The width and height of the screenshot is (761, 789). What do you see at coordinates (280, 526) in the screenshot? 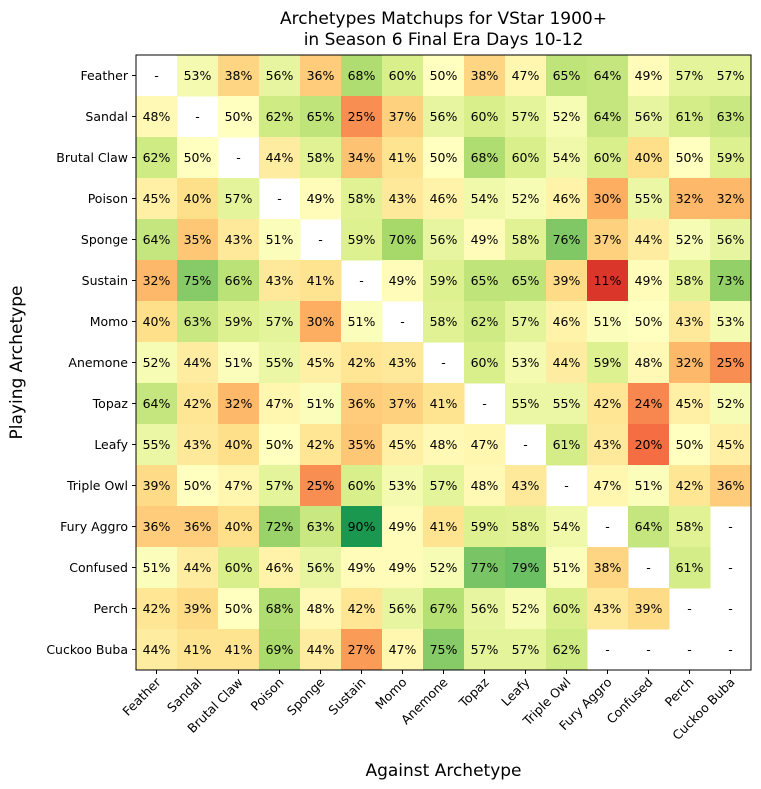
I see `cell-value-label: 72%` at bounding box center [280, 526].